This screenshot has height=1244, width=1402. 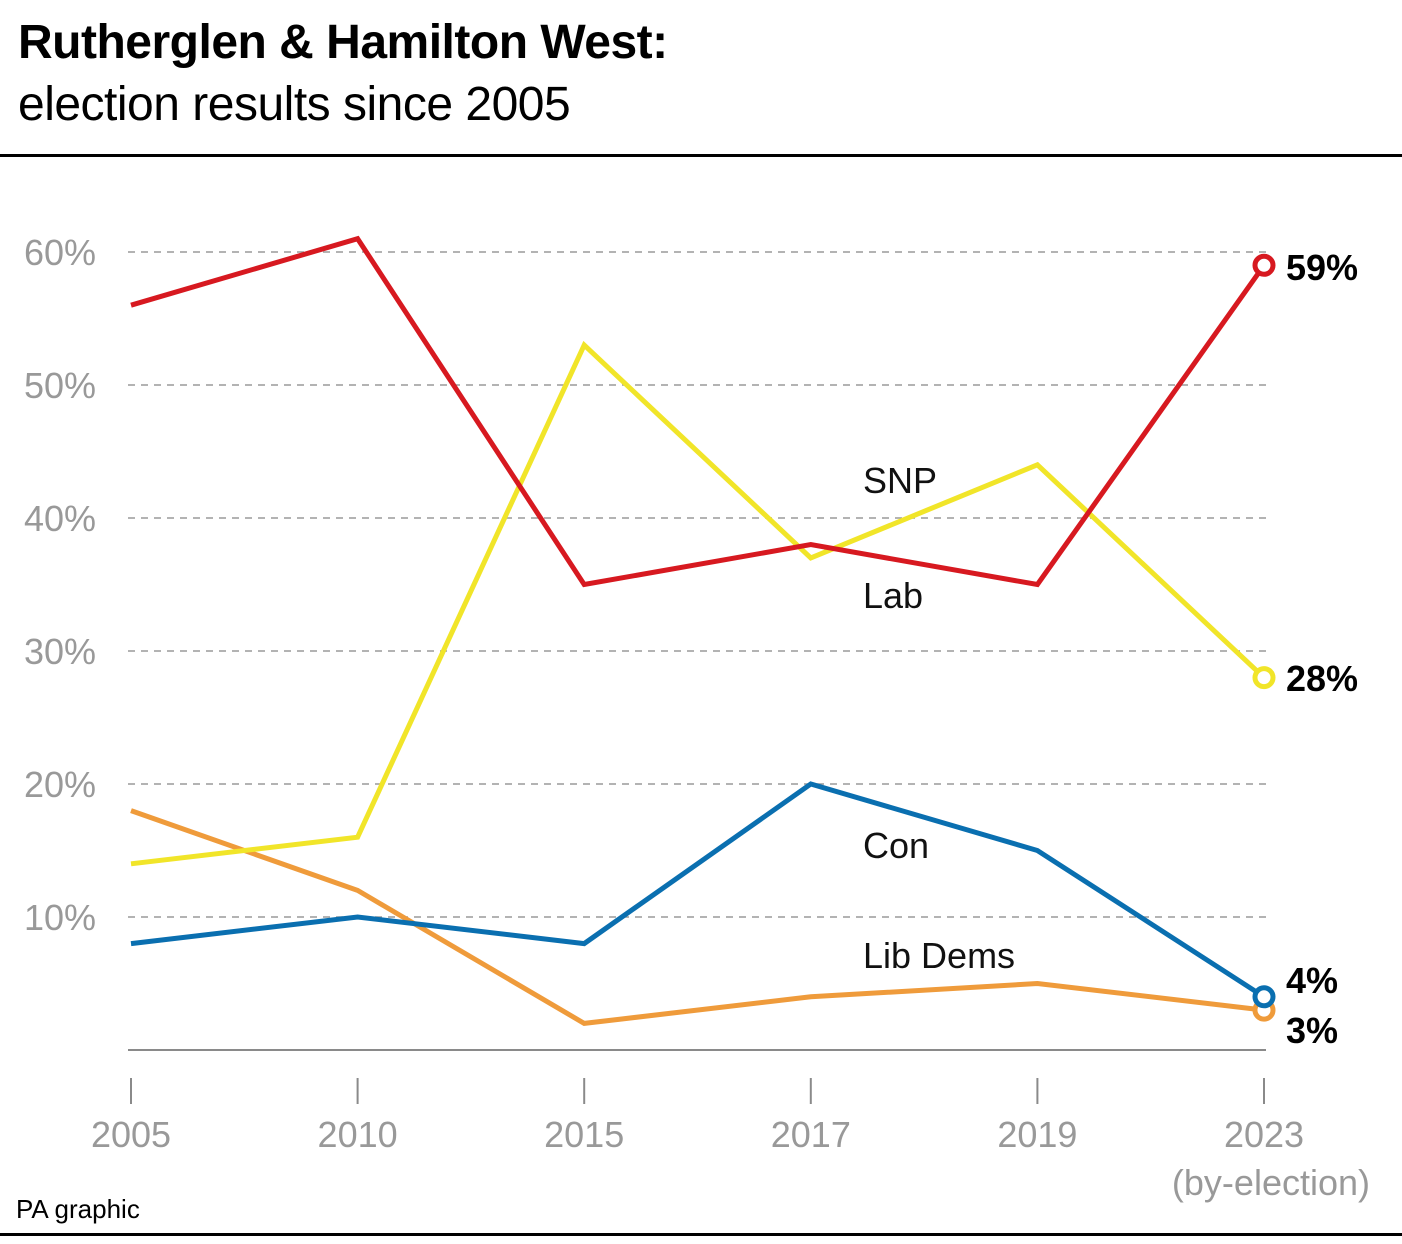 What do you see at coordinates (893, 595) in the screenshot?
I see `series-label-lab: Lab` at bounding box center [893, 595].